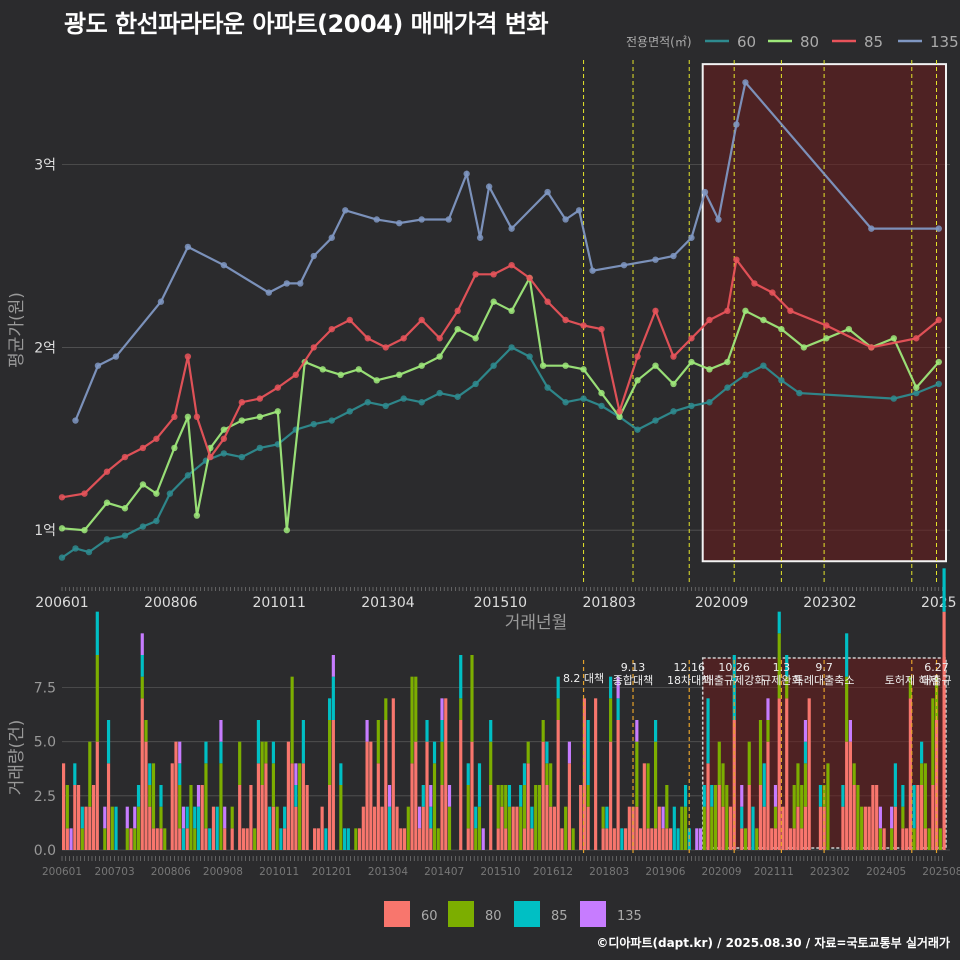 This screenshot has width=960, height=960. I want to click on x-tick-label: 200908, so click(223, 872).